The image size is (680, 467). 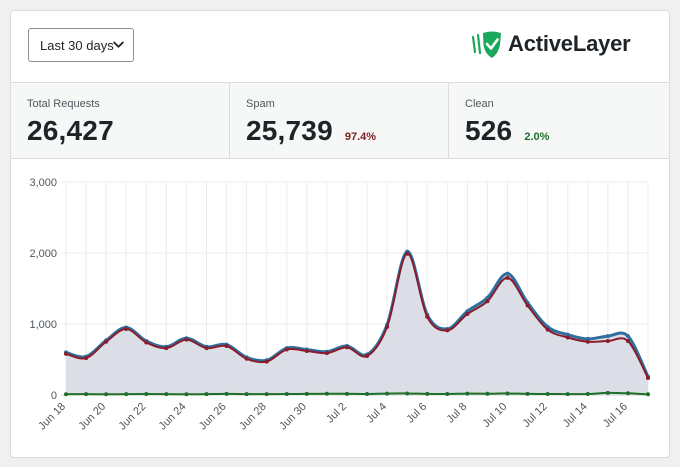 What do you see at coordinates (569, 43) in the screenshot?
I see `brand-name: ActiveLayer` at bounding box center [569, 43].